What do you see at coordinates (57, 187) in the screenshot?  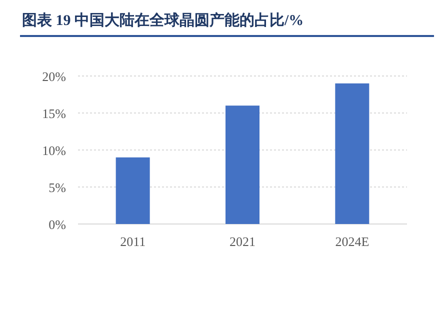 I see `y-tick-label: 5%` at bounding box center [57, 187].